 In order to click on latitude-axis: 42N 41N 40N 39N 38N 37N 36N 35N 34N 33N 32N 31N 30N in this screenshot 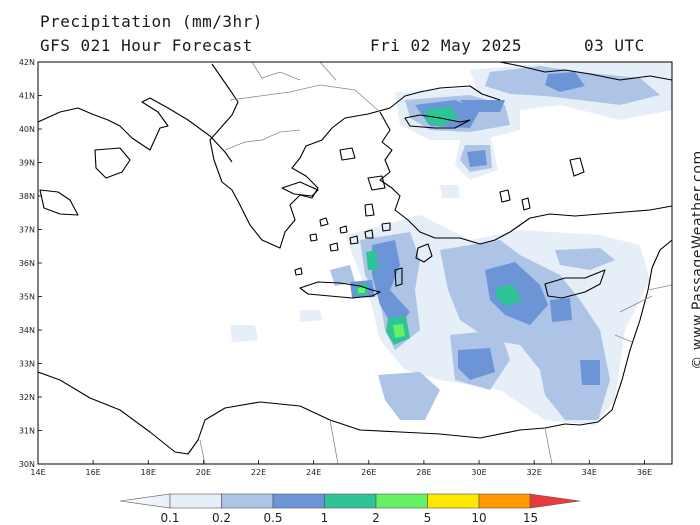, I will do `click(30, 263)`.